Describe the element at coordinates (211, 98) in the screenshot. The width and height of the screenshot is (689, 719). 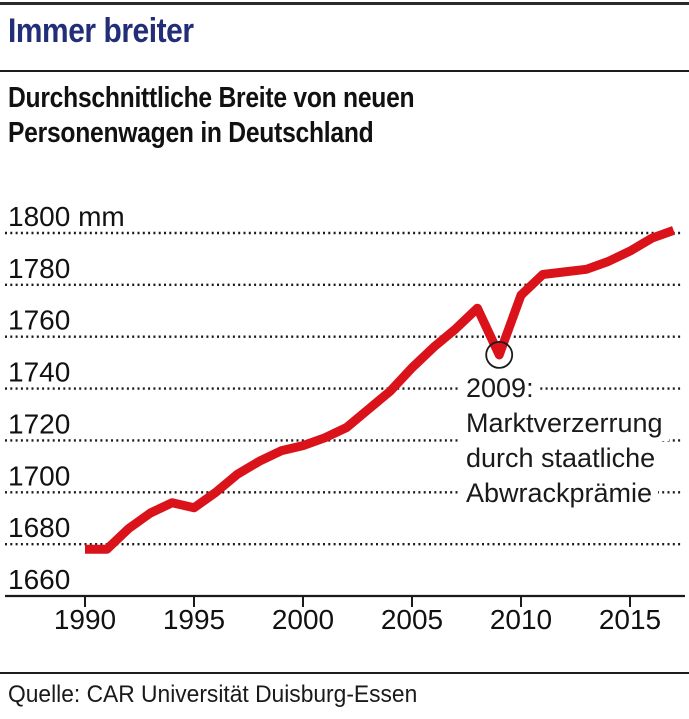
I see `chart-title-line1: Durchschnittliche Breite von neuen` at that location.